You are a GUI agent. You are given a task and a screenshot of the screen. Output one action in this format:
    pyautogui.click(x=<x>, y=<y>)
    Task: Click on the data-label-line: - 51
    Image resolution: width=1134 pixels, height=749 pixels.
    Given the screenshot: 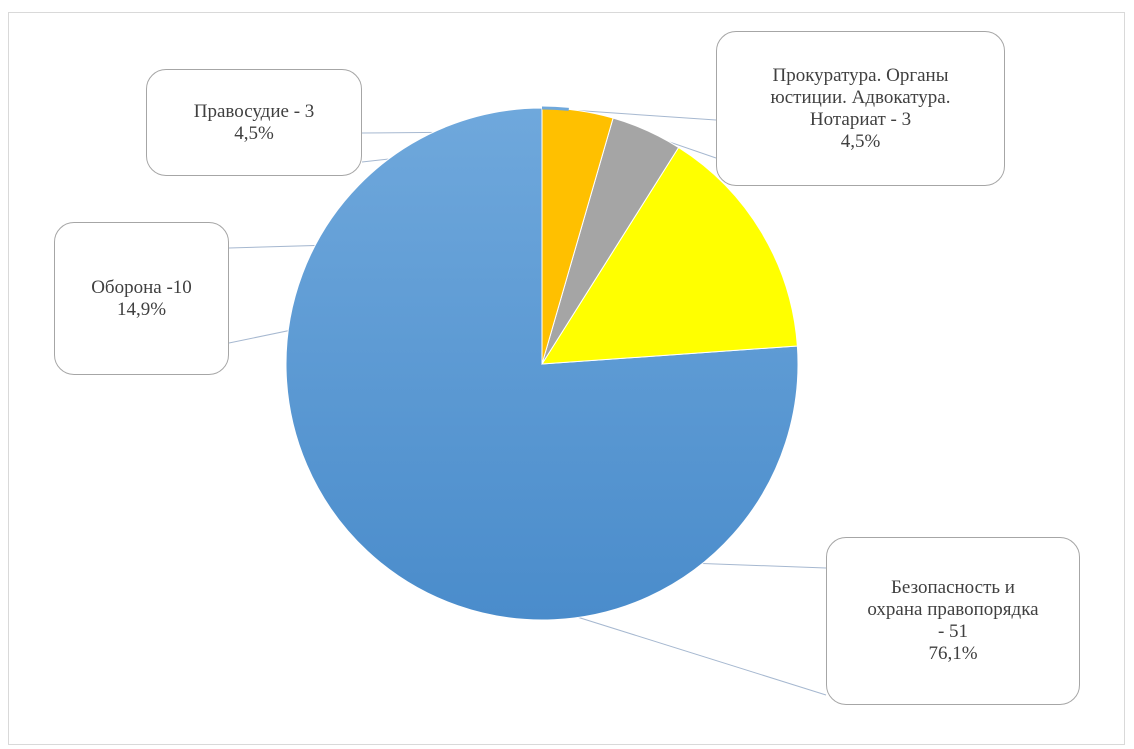 What is the action you would take?
    pyautogui.click(x=953, y=631)
    